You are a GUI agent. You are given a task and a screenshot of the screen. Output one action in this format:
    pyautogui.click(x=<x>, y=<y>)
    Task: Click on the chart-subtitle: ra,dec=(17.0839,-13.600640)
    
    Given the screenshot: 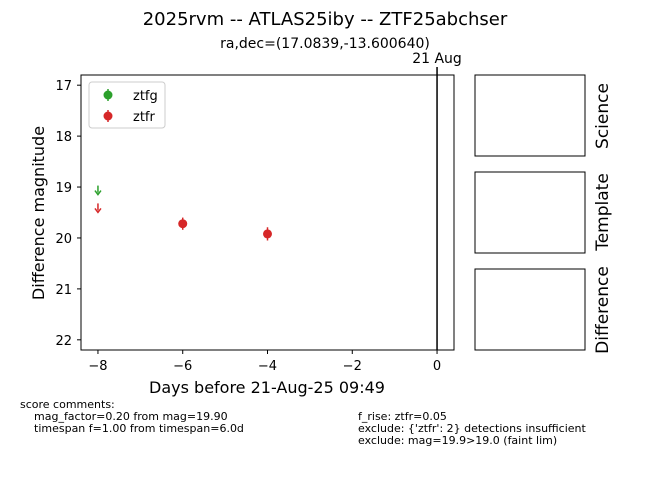 What is the action you would take?
    pyautogui.click(x=325, y=44)
    